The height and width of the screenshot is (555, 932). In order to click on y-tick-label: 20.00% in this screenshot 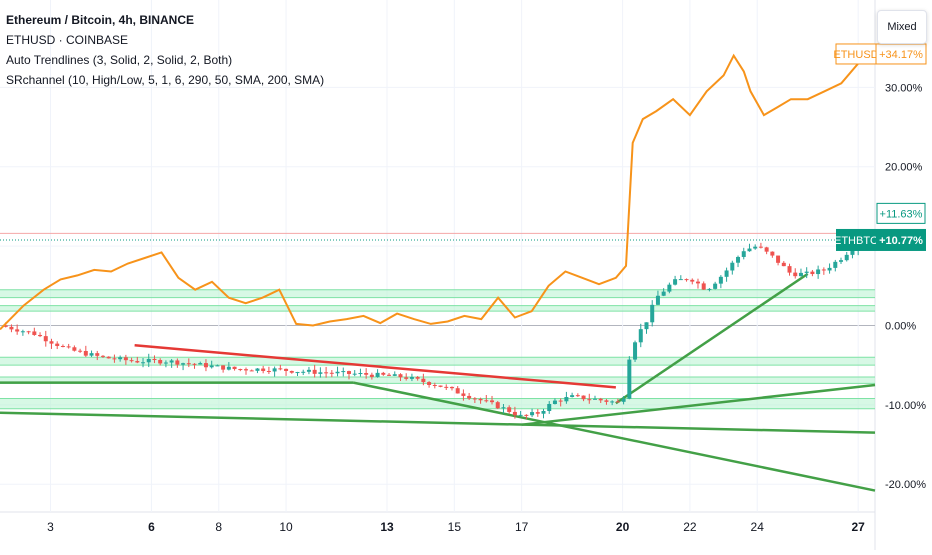, I will do `click(904, 168)`.